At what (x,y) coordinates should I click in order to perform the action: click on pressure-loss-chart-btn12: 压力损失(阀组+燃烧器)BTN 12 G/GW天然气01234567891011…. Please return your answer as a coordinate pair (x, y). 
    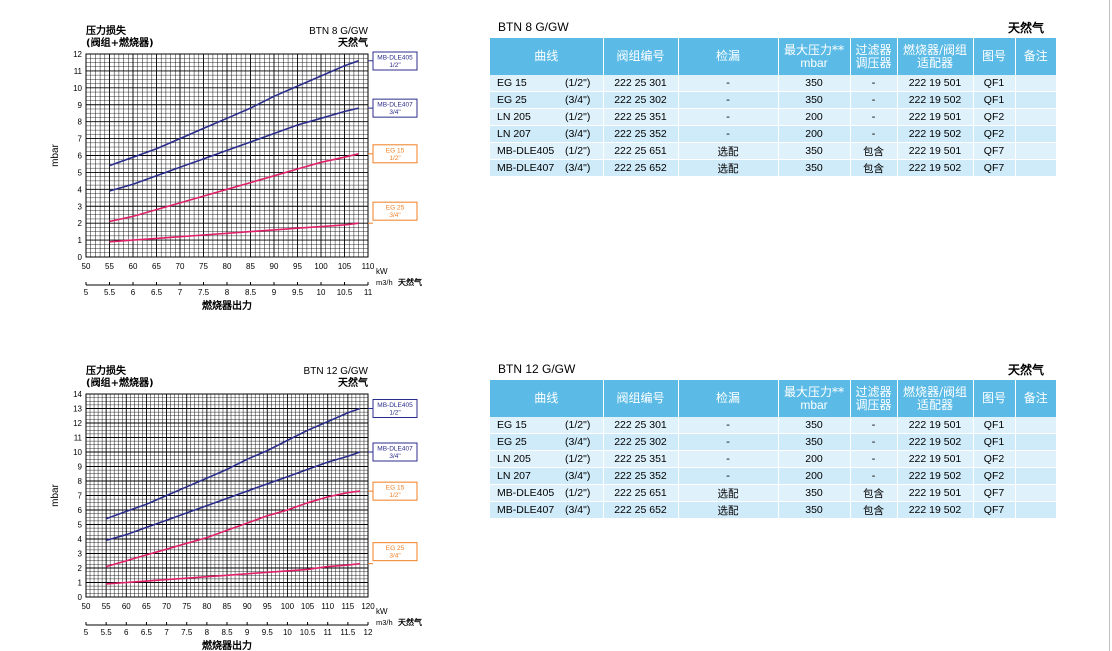
    Looking at the image, I should click on (236, 507).